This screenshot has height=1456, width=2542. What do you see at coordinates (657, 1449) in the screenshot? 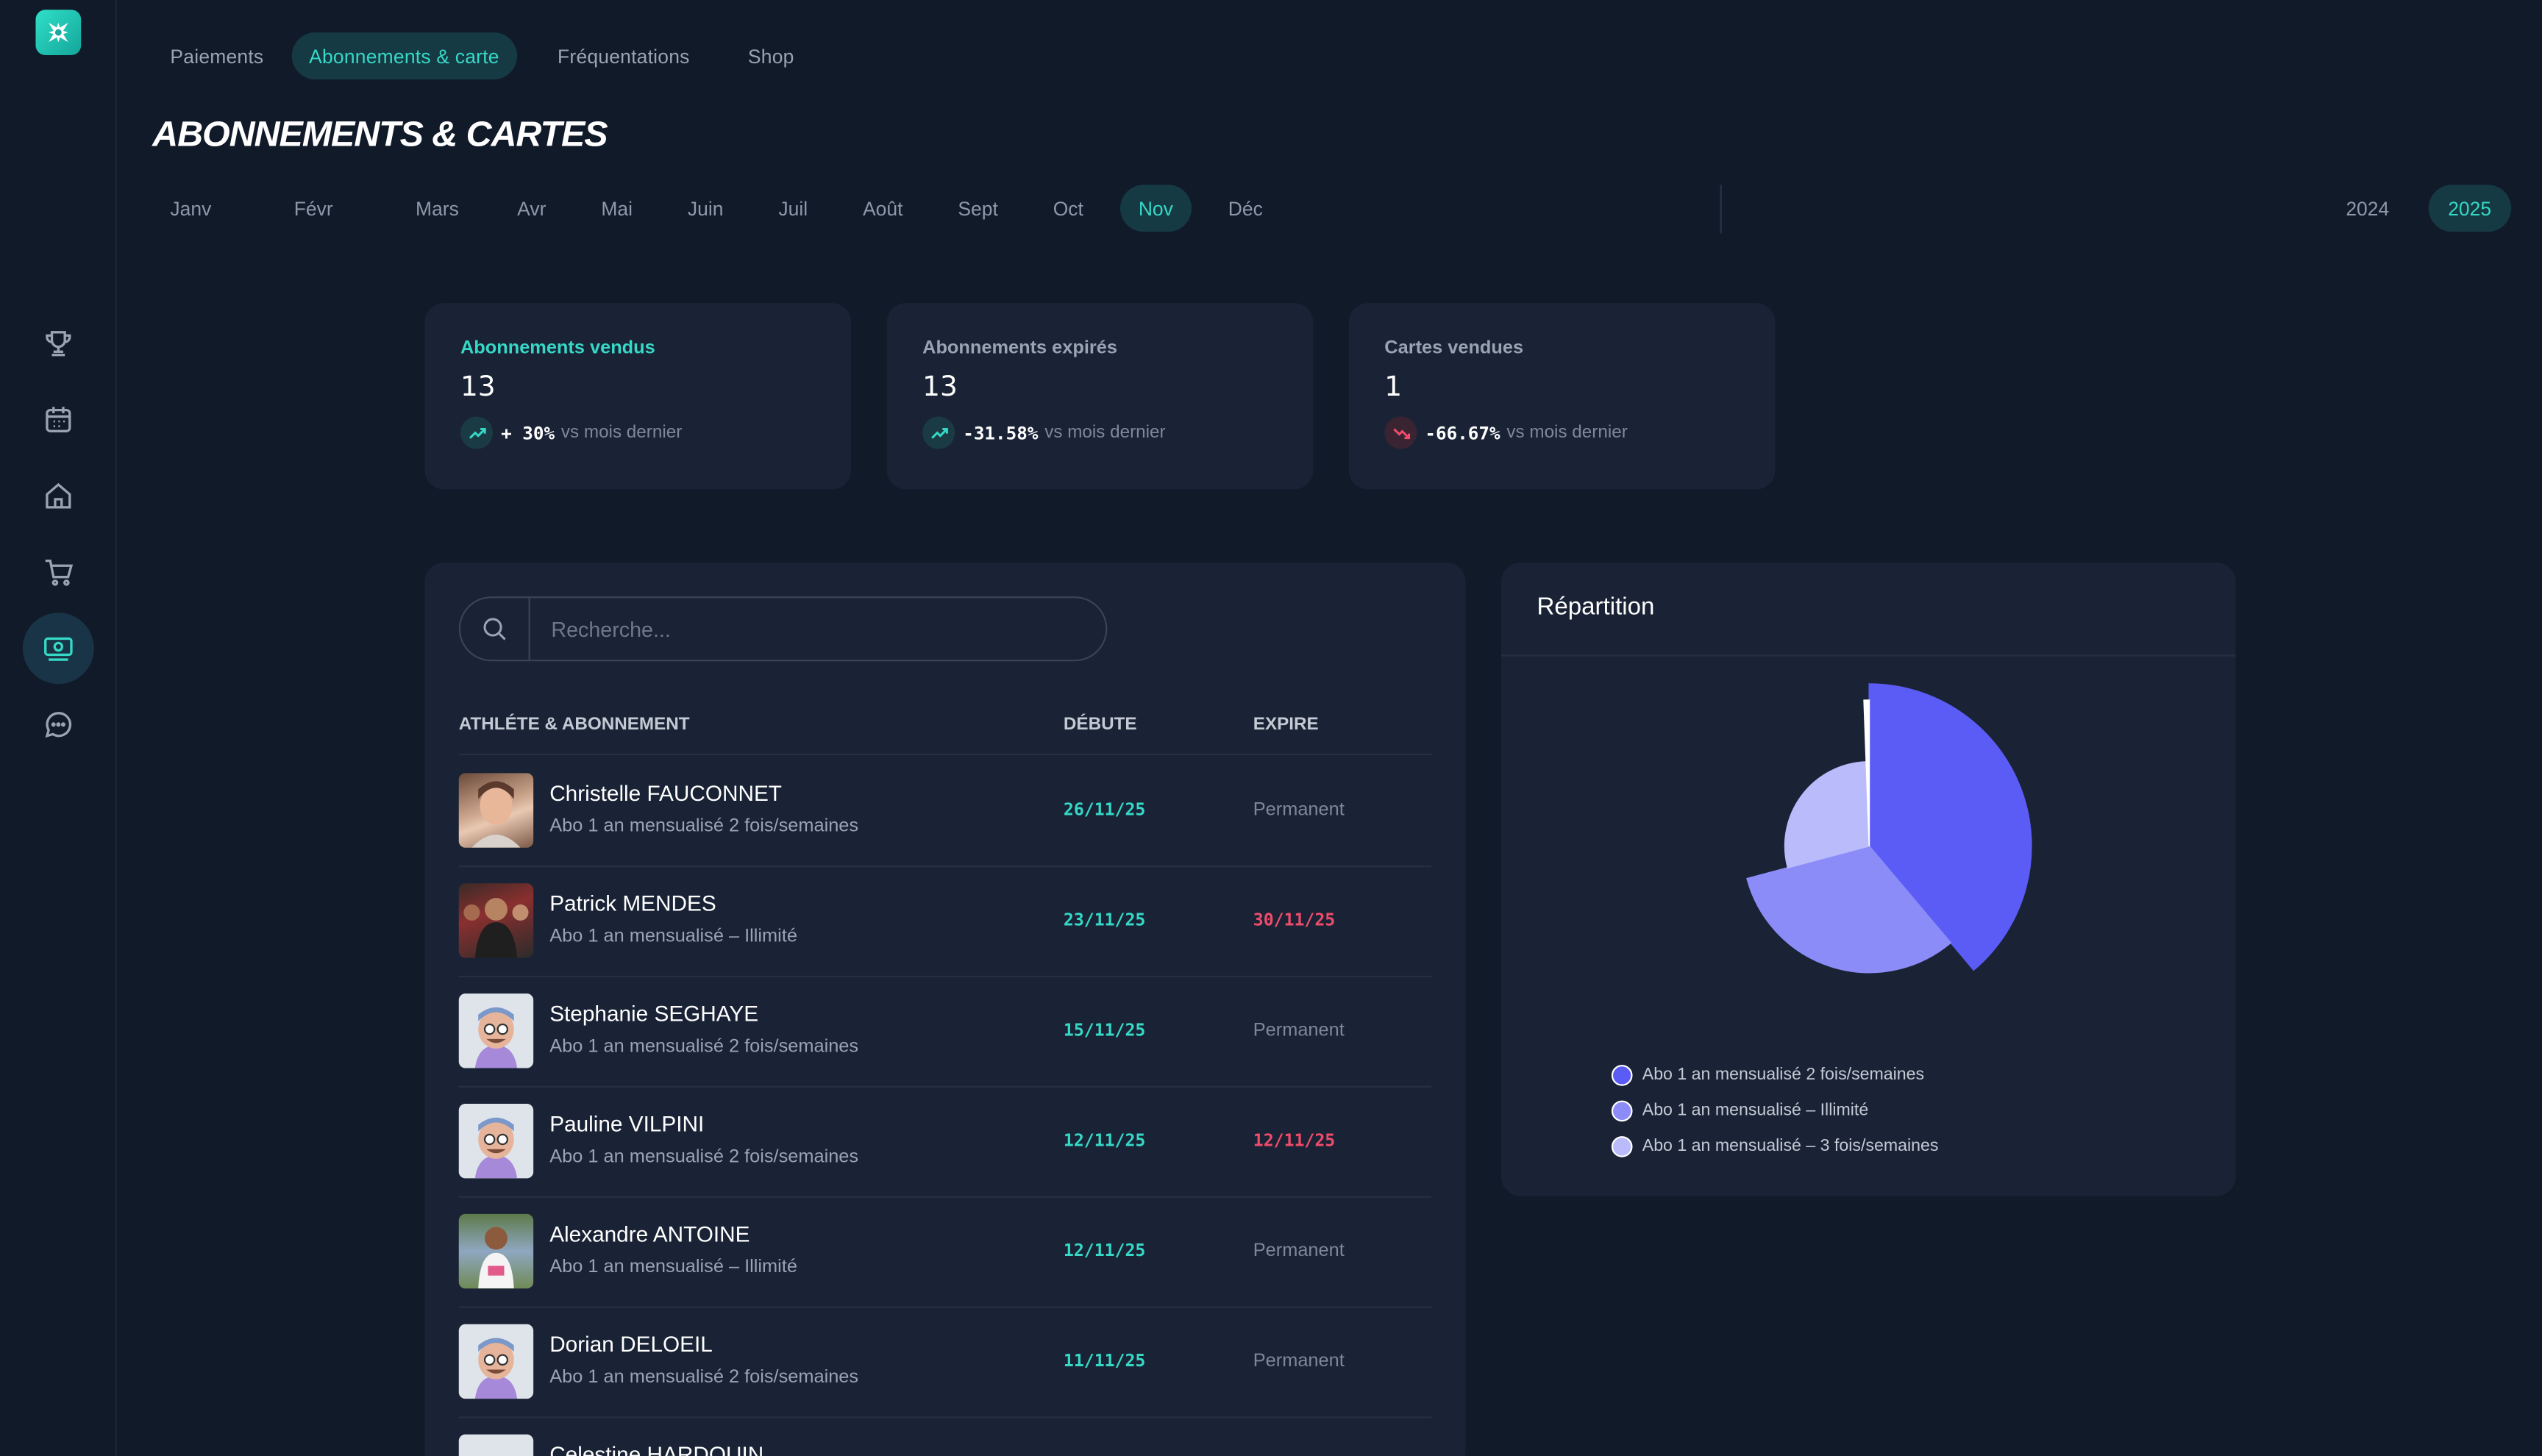
I see `athlete-name: Celestine HARDOUIN` at bounding box center [657, 1449].